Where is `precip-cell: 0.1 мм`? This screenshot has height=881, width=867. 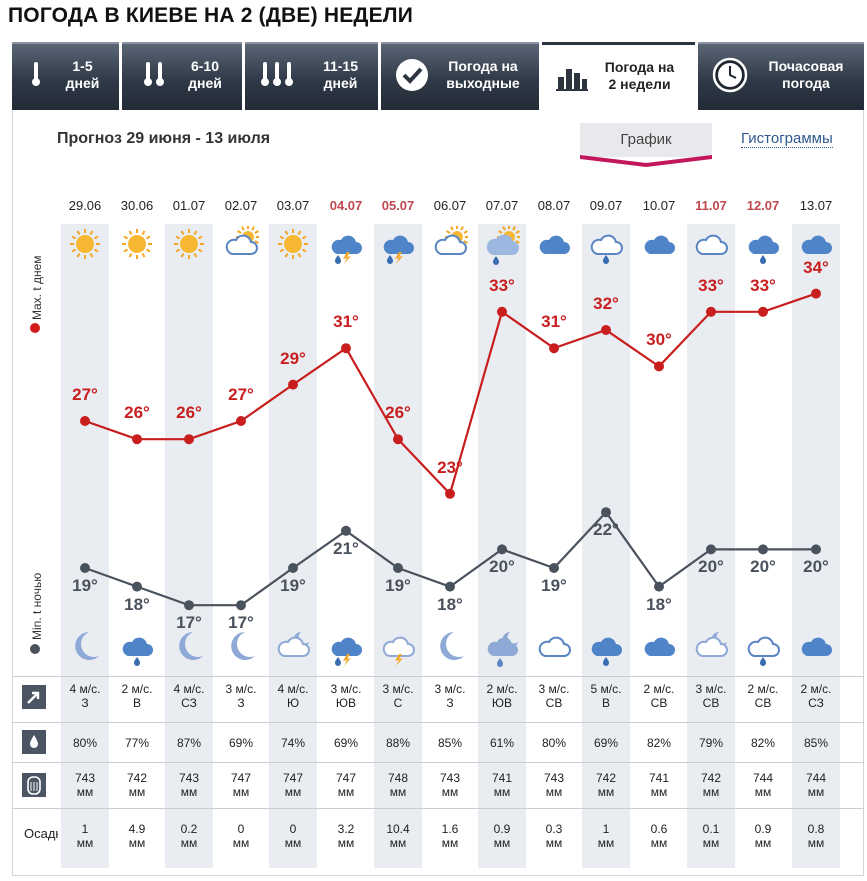
precip-cell: 0.1 мм is located at coordinates (711, 836).